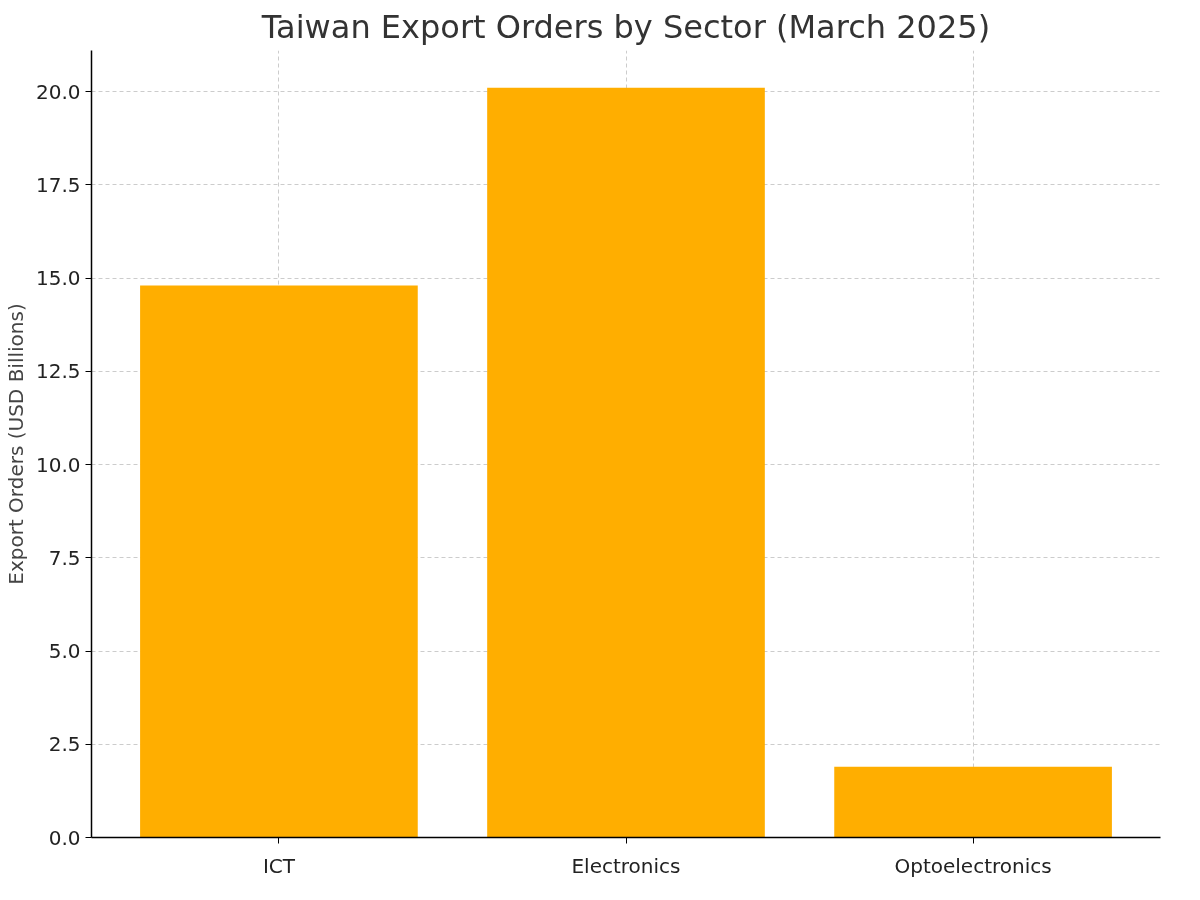 The width and height of the screenshot is (1200, 900). Describe the element at coordinates (58, 371) in the screenshot. I see `y-tick-label: 12.5` at that location.